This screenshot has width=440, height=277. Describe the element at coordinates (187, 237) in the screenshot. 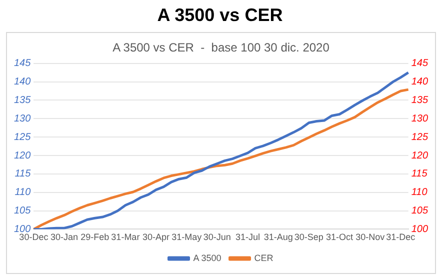

I see `x-tick-label: 31-May` at that location.